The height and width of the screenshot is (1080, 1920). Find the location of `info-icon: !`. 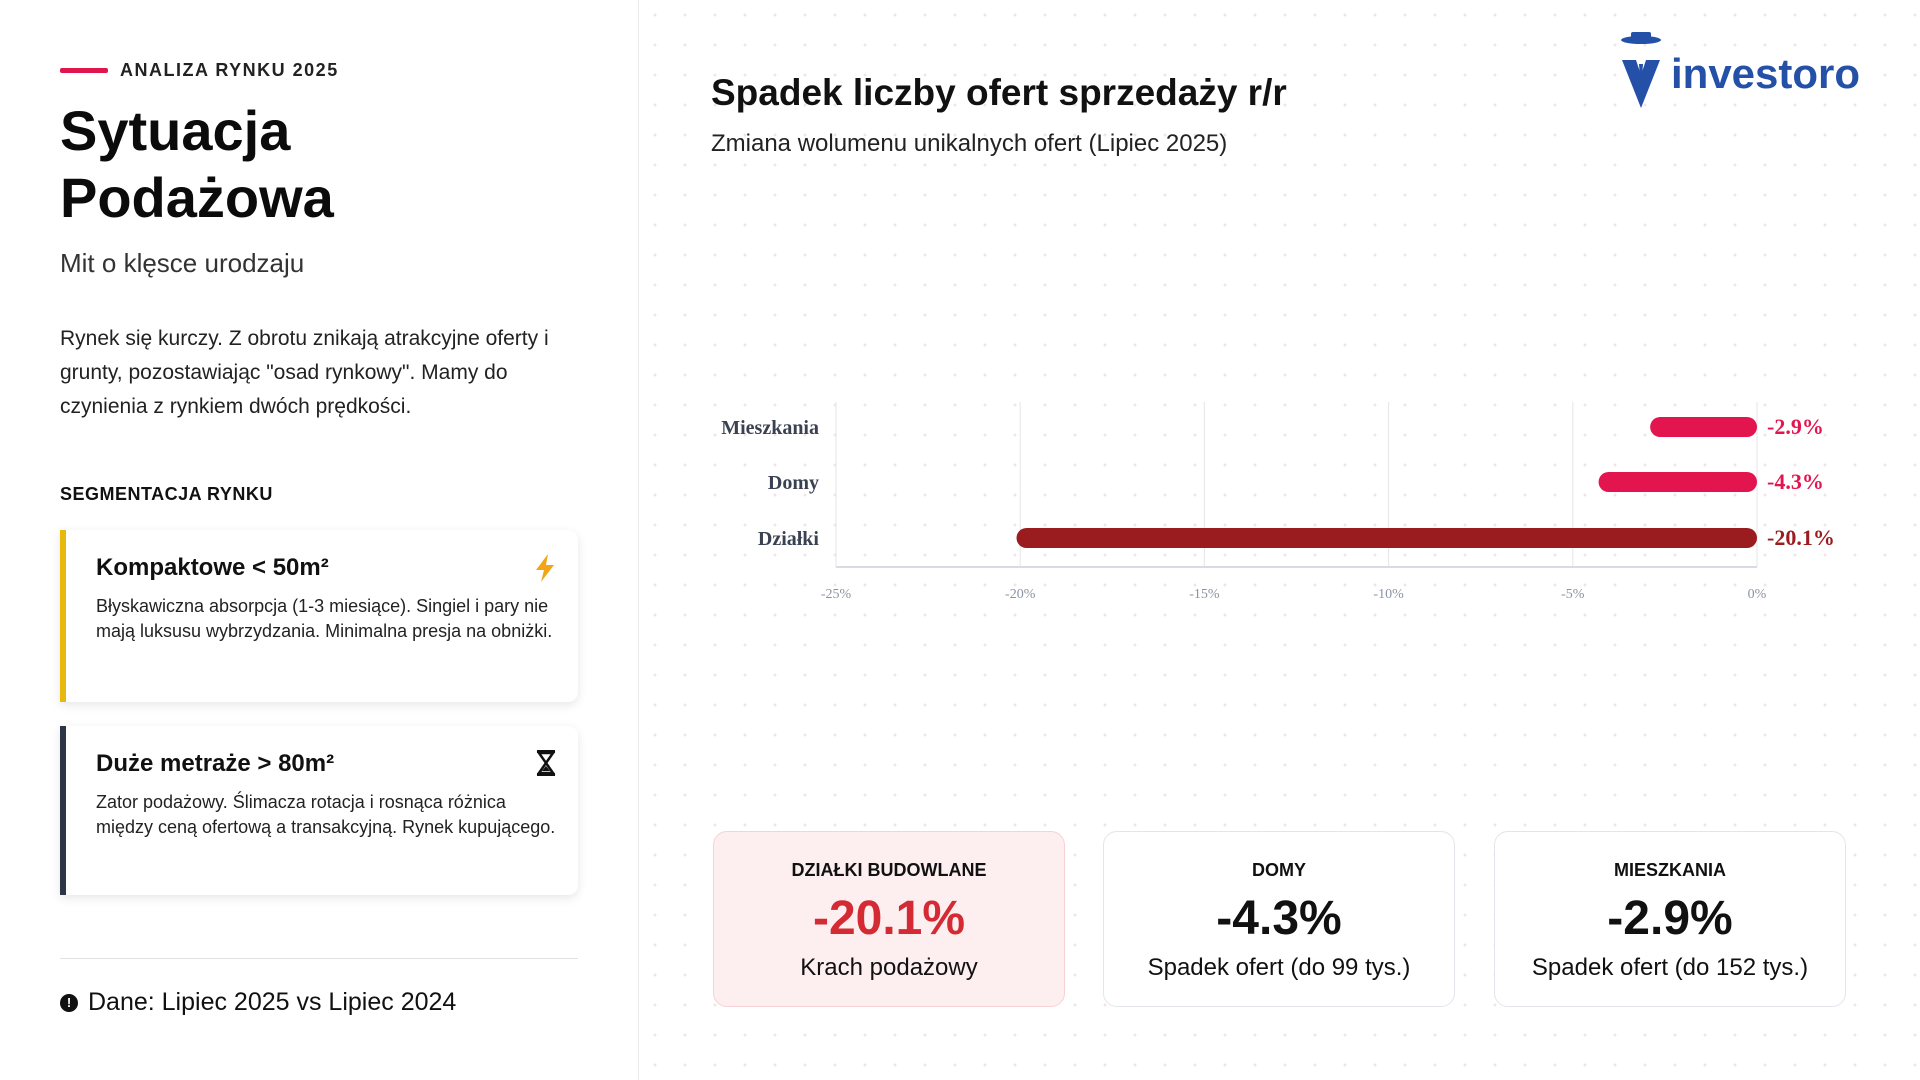

info-icon: ! is located at coordinates (69, 1002).